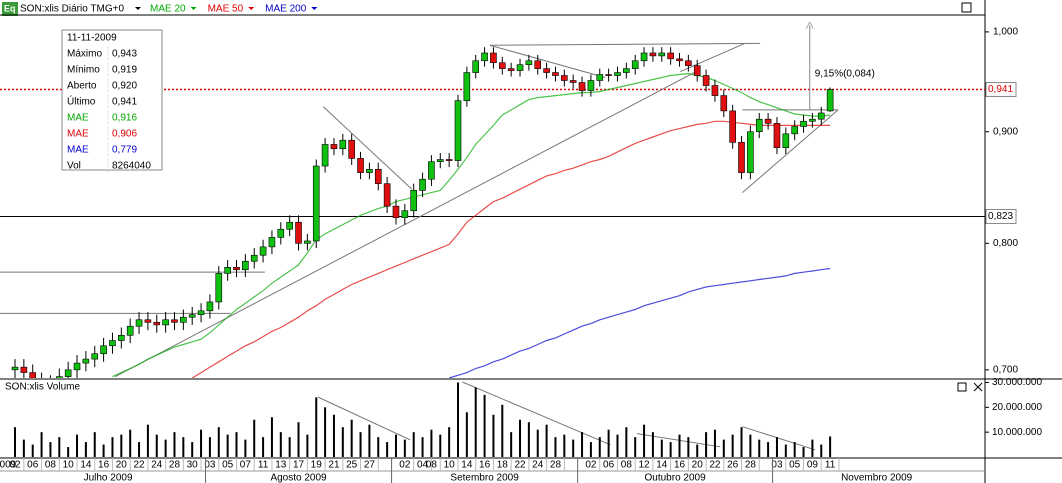 Image resolution: width=1062 pixels, height=483 pixels. Describe the element at coordinates (777, 465) in the screenshot. I see `x-tick-label: 03` at that location.